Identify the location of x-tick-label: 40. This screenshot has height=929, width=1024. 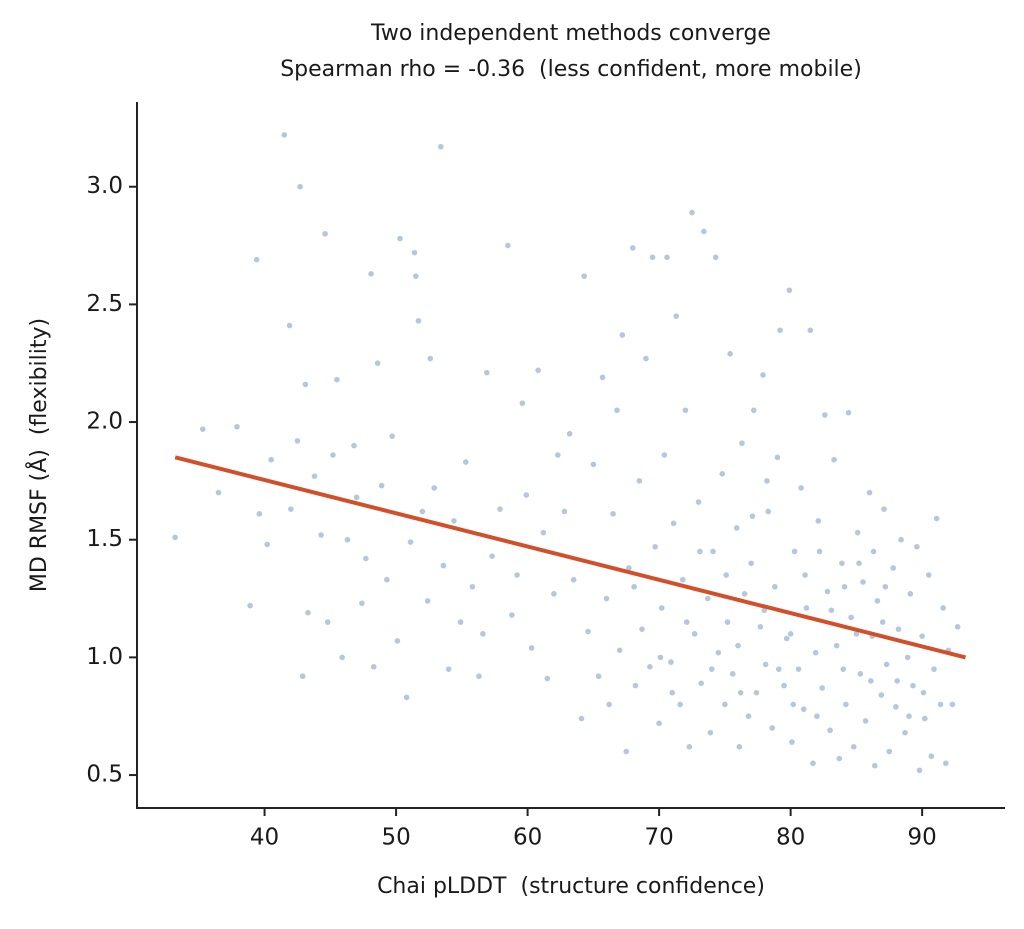
(264, 838).